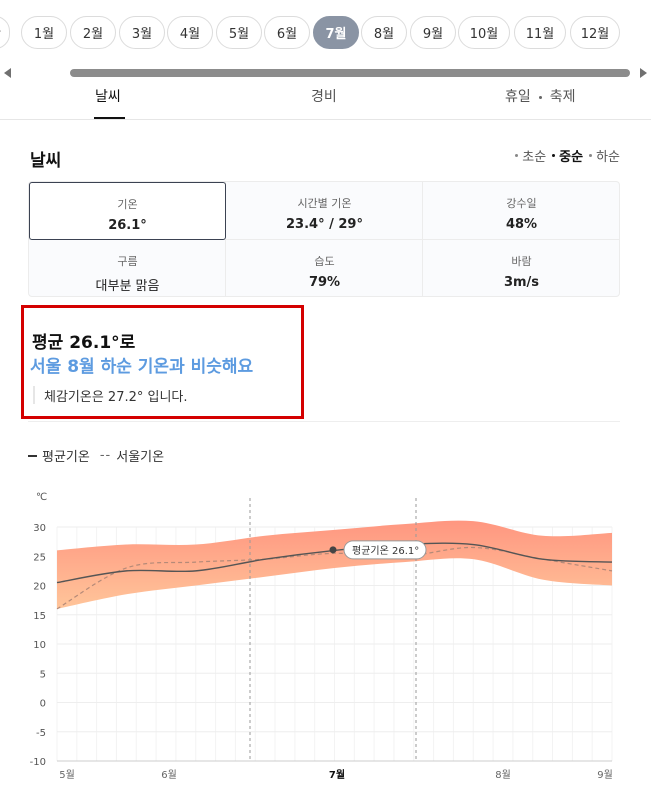 Image resolution: width=651 pixels, height=807 pixels. Describe the element at coordinates (109, 118) in the screenshot. I see `active-tab-underline` at that location.